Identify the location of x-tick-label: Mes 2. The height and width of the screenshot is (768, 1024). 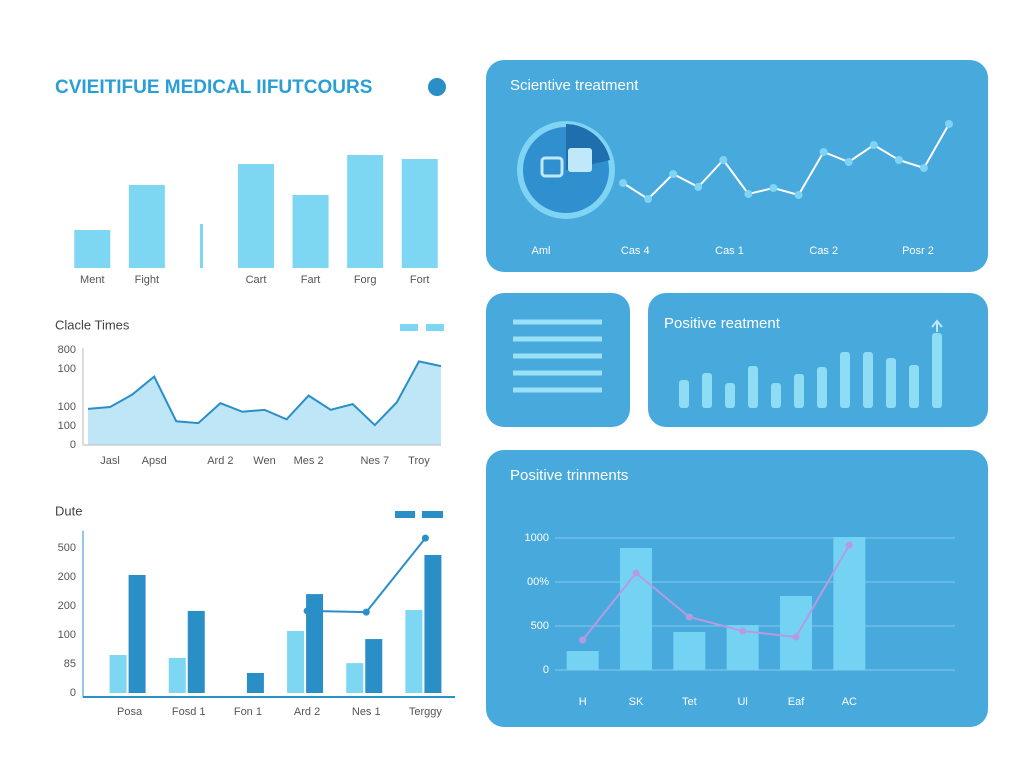
(309, 461).